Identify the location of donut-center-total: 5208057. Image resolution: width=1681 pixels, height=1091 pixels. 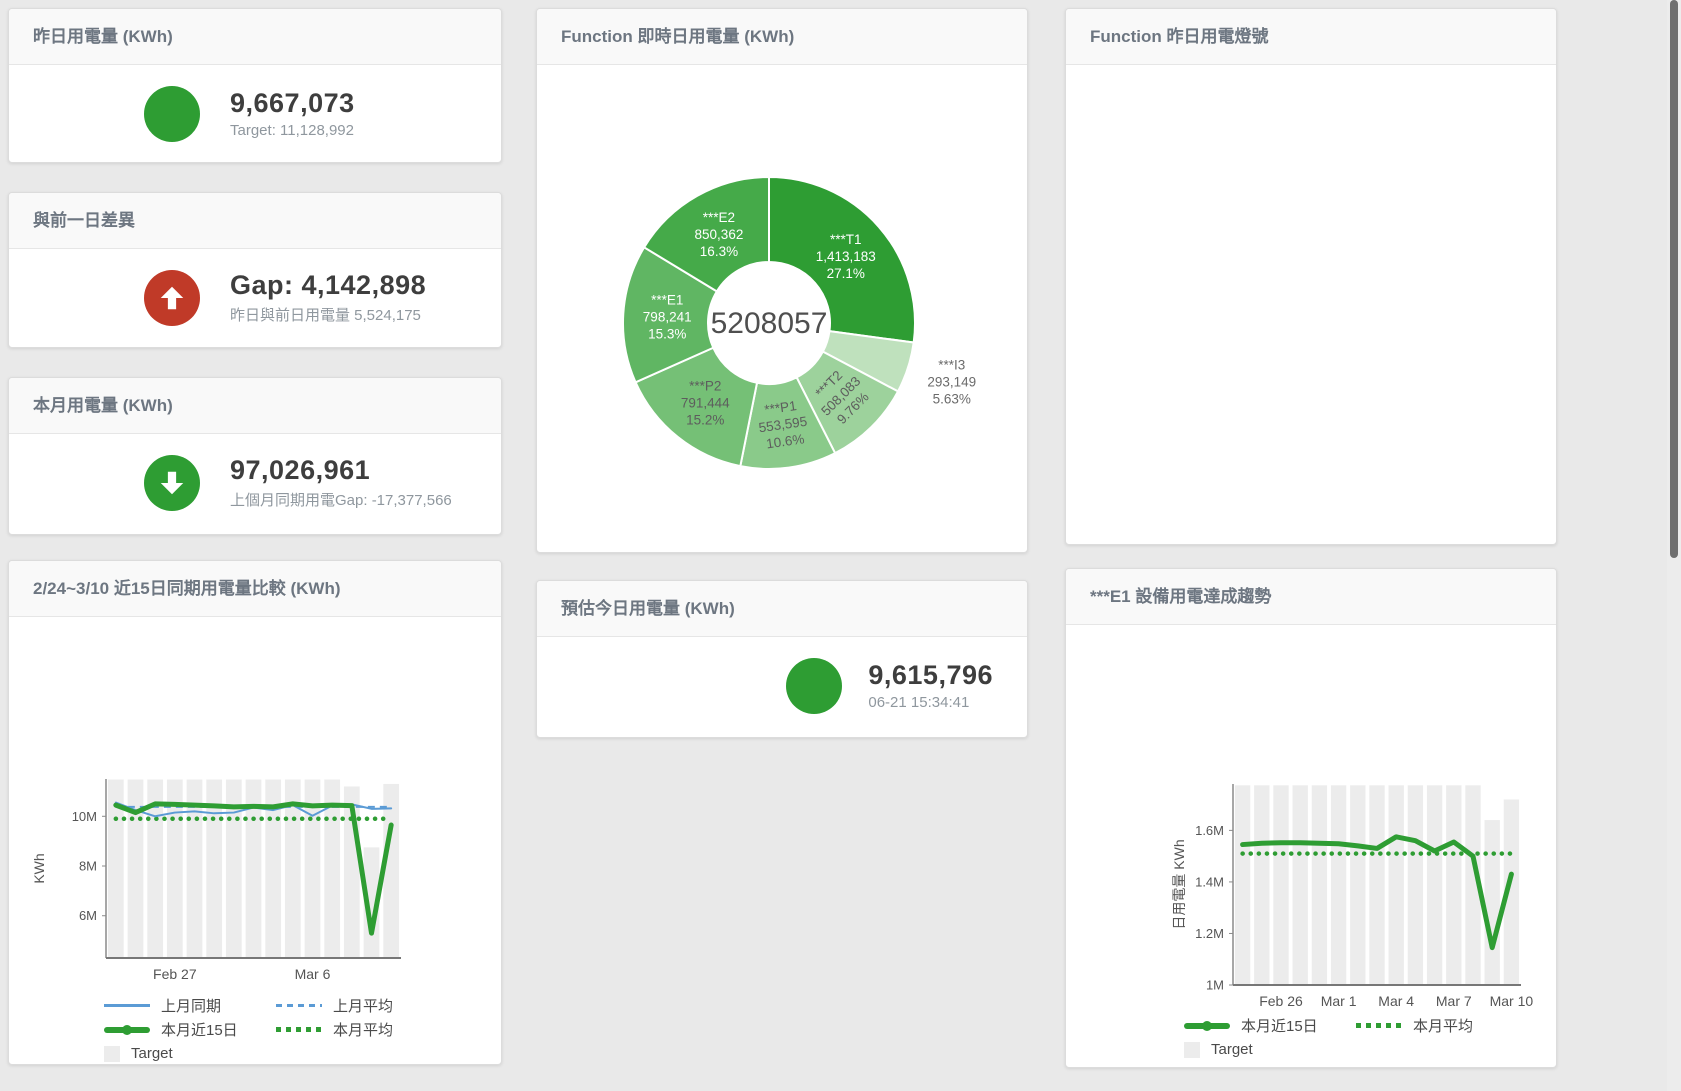
(769, 323).